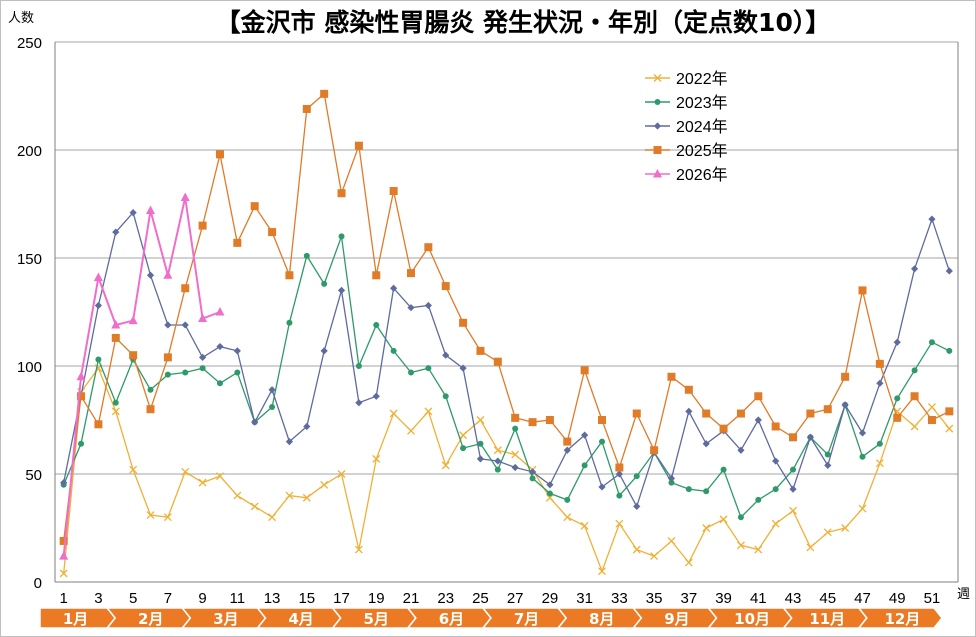 The image size is (976, 637). Describe the element at coordinates (702, 103) in the screenshot. I see `legend-label: 2023年` at that location.